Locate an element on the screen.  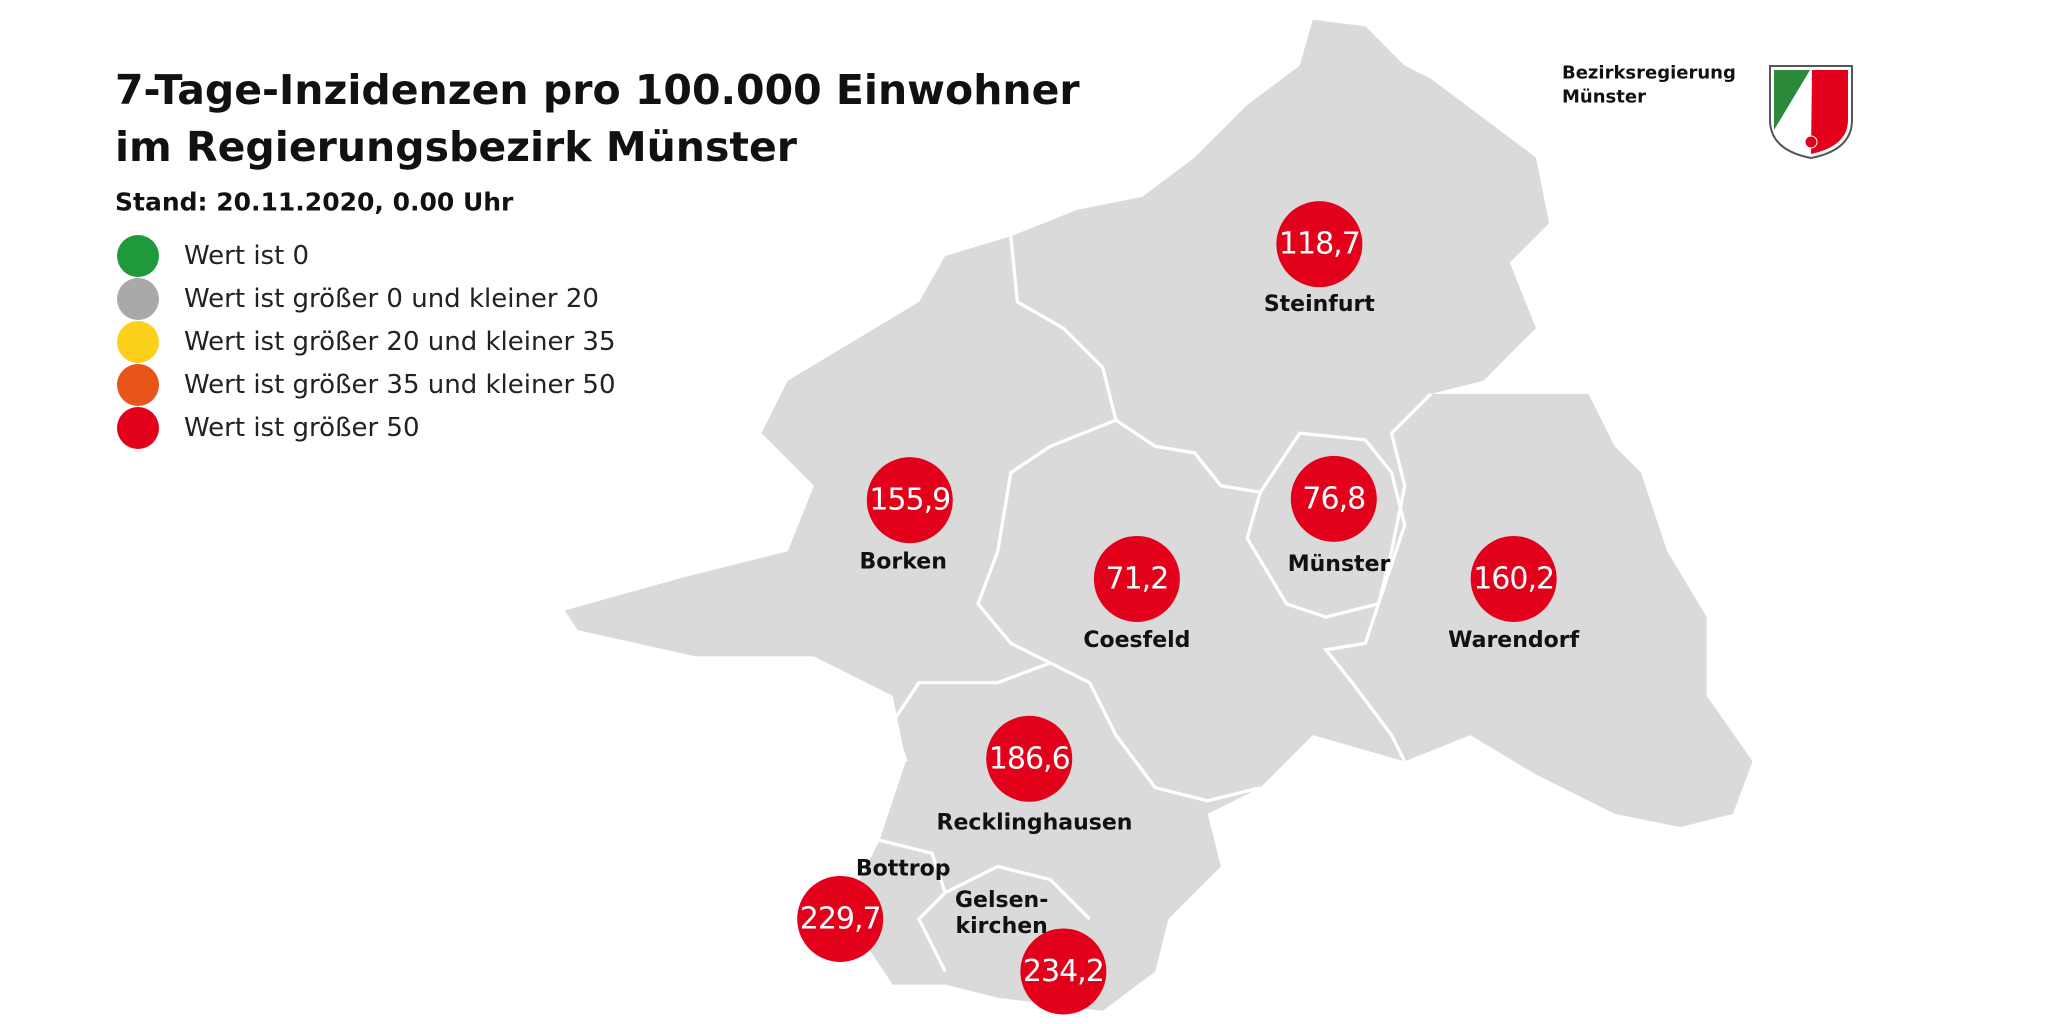
stand: Stand: 20.11.2020, 0.00 Uhr is located at coordinates (314, 202).